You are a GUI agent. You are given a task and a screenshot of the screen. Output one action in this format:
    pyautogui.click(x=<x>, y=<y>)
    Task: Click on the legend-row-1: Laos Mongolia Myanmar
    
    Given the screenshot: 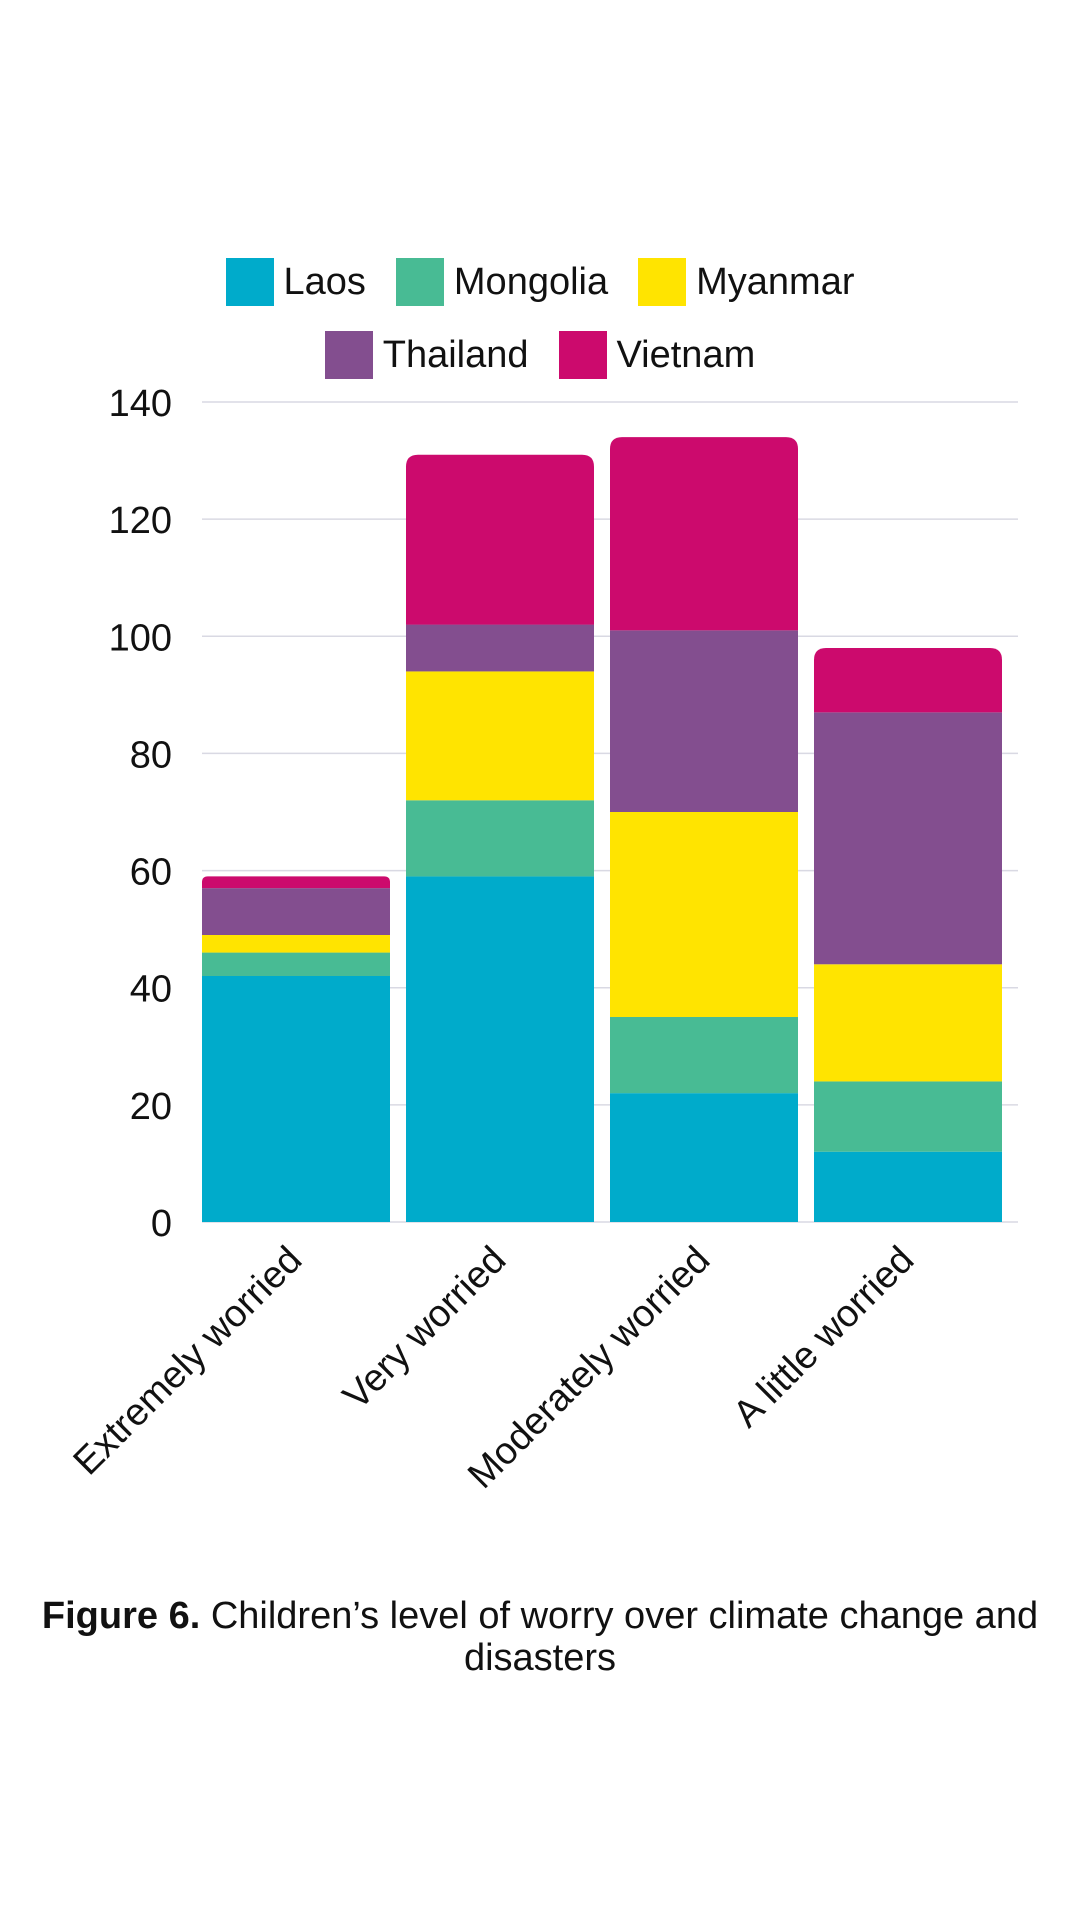 What is the action you would take?
    pyautogui.click(x=540, y=282)
    